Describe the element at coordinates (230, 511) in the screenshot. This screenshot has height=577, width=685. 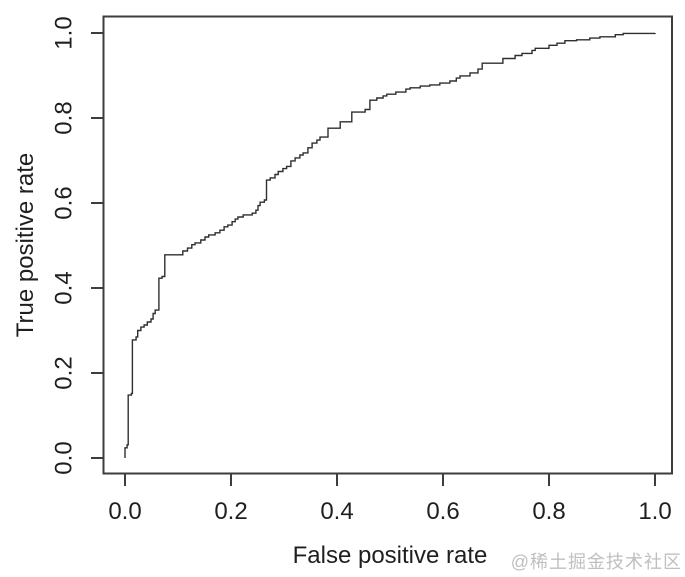
I see `x-tick-label: 0.2` at that location.